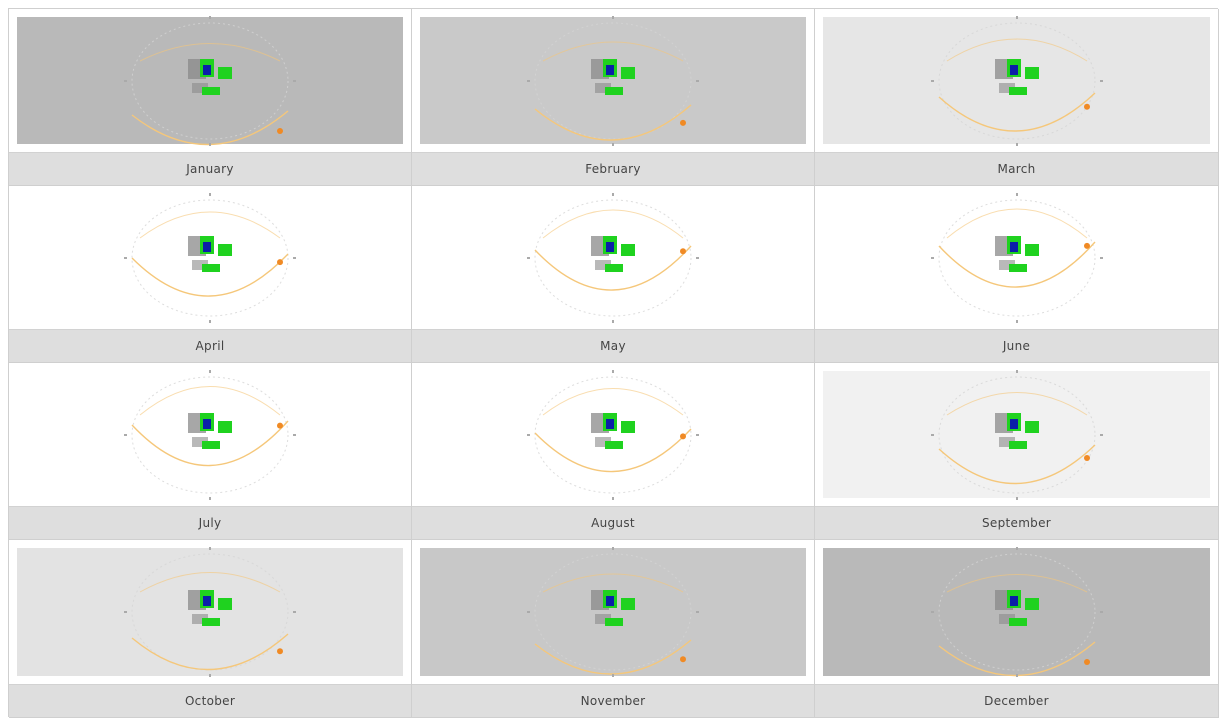  I want to click on month-cell: August, so click(613, 451).